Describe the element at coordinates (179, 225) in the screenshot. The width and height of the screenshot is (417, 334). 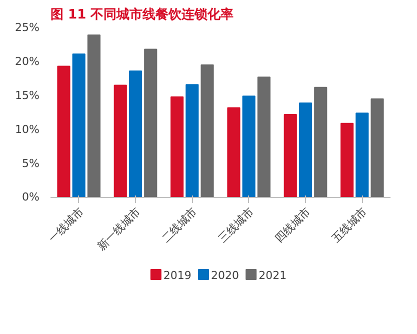
I see `x-tick-label: 二线城市` at that location.